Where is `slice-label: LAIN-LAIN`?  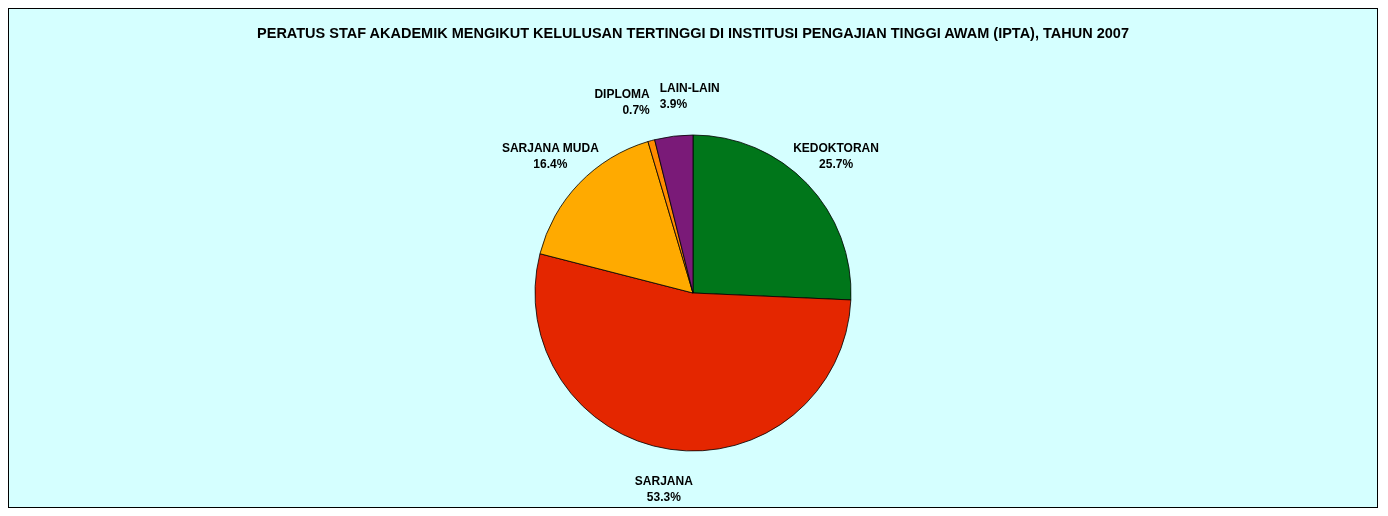 slice-label: LAIN-LAIN is located at coordinates (689, 88).